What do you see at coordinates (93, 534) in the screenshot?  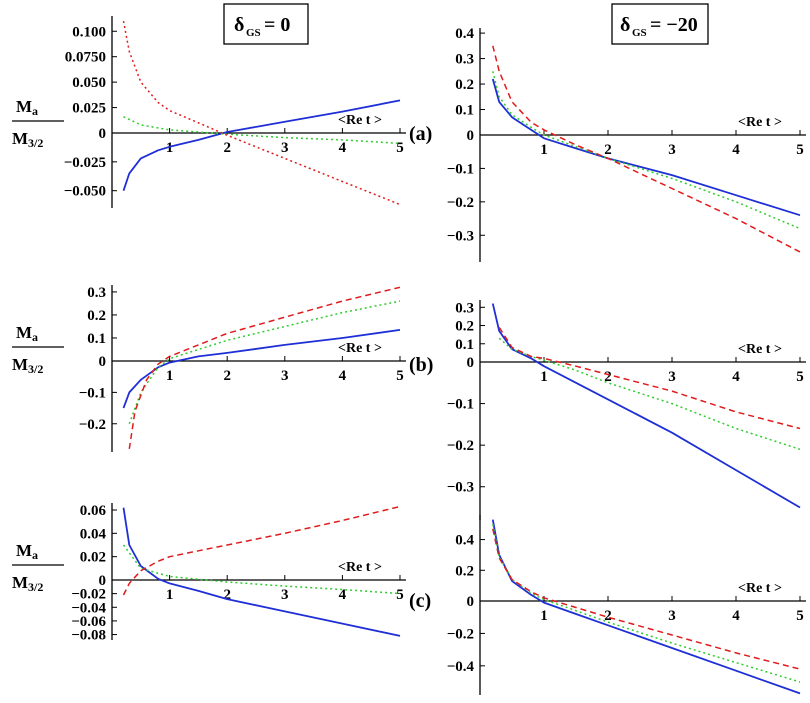 I see `y-tick-label: 0.04` at bounding box center [93, 534].